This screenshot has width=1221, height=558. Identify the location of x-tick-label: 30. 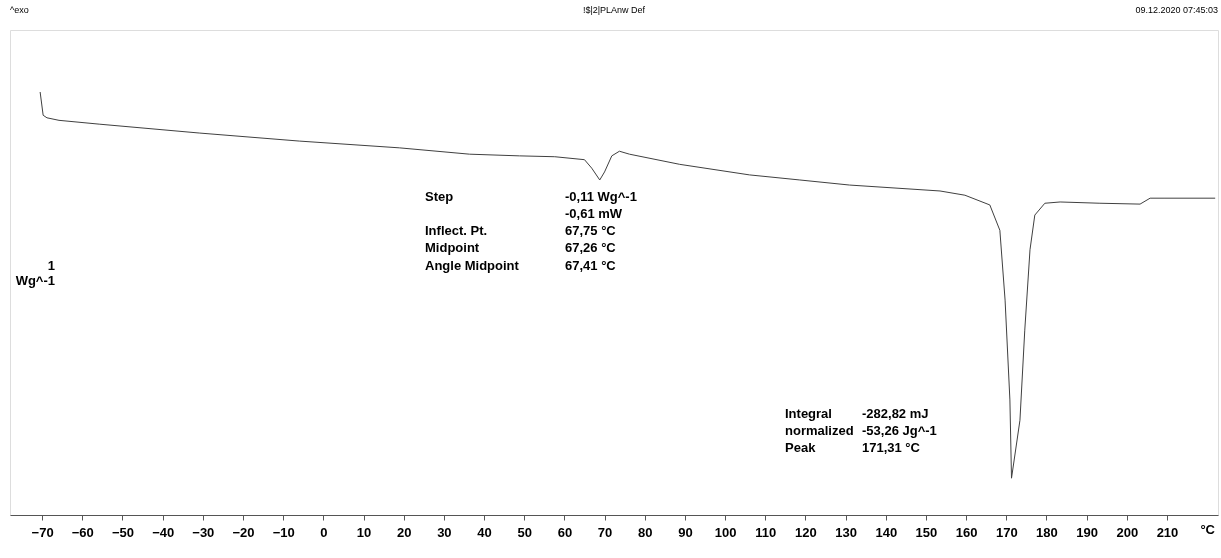
(444, 532).